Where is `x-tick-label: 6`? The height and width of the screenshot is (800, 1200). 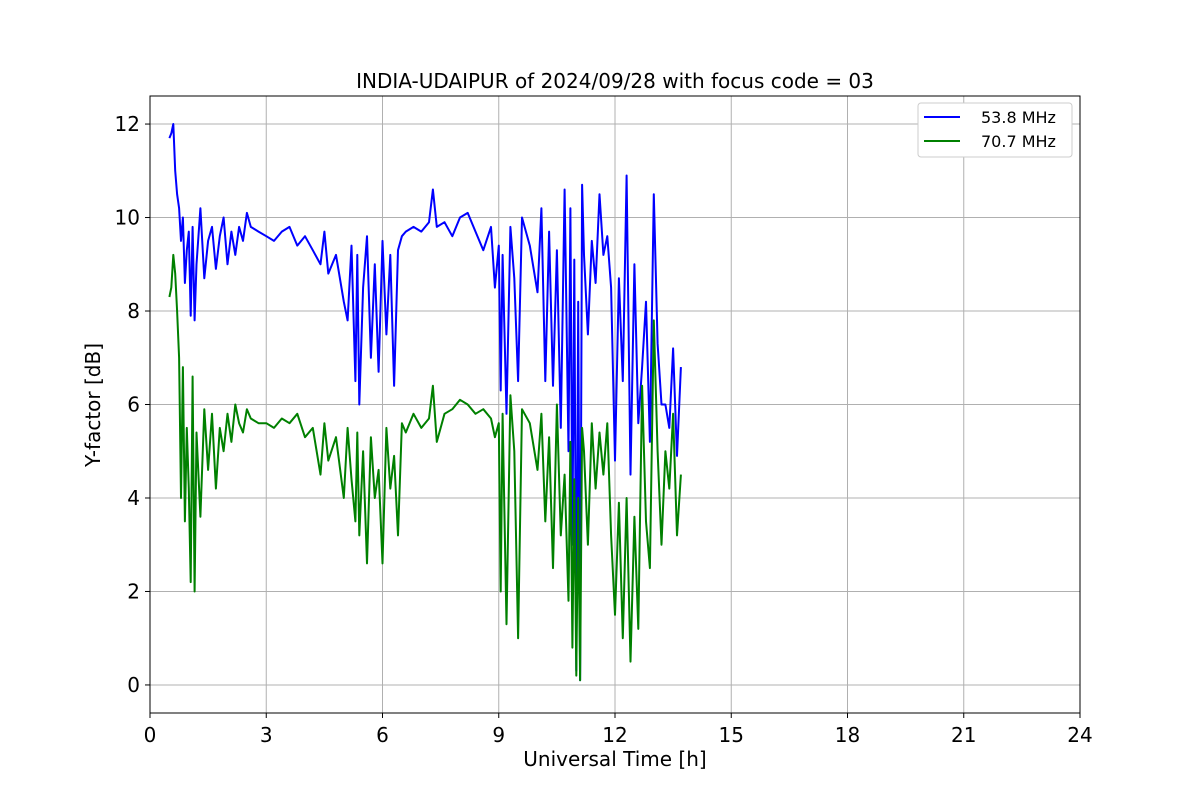 x-tick-label: 6 is located at coordinates (382, 735).